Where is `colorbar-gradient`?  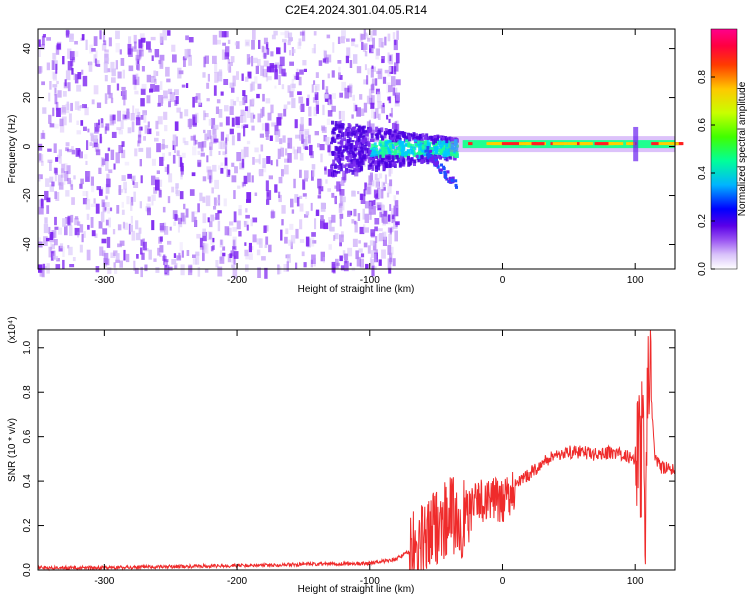 colorbar-gradient is located at coordinates (724, 149).